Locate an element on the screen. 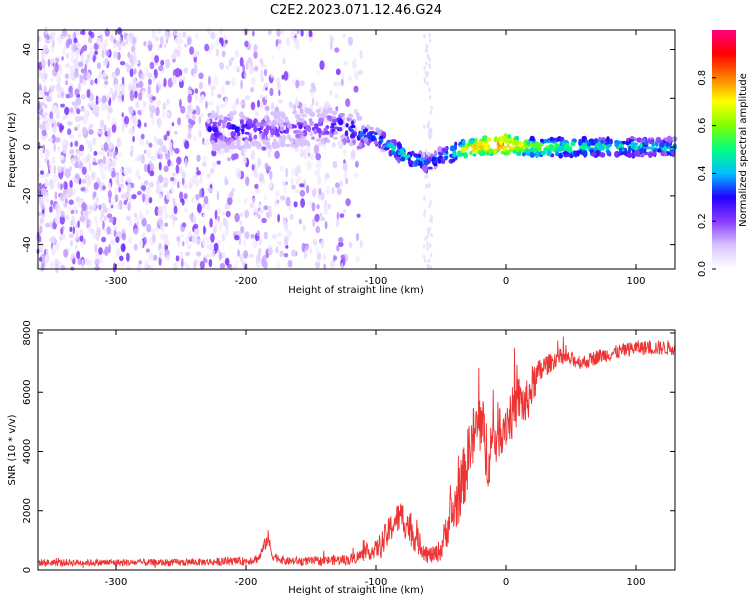  snr-x-tick-label: 0 is located at coordinates (506, 582).